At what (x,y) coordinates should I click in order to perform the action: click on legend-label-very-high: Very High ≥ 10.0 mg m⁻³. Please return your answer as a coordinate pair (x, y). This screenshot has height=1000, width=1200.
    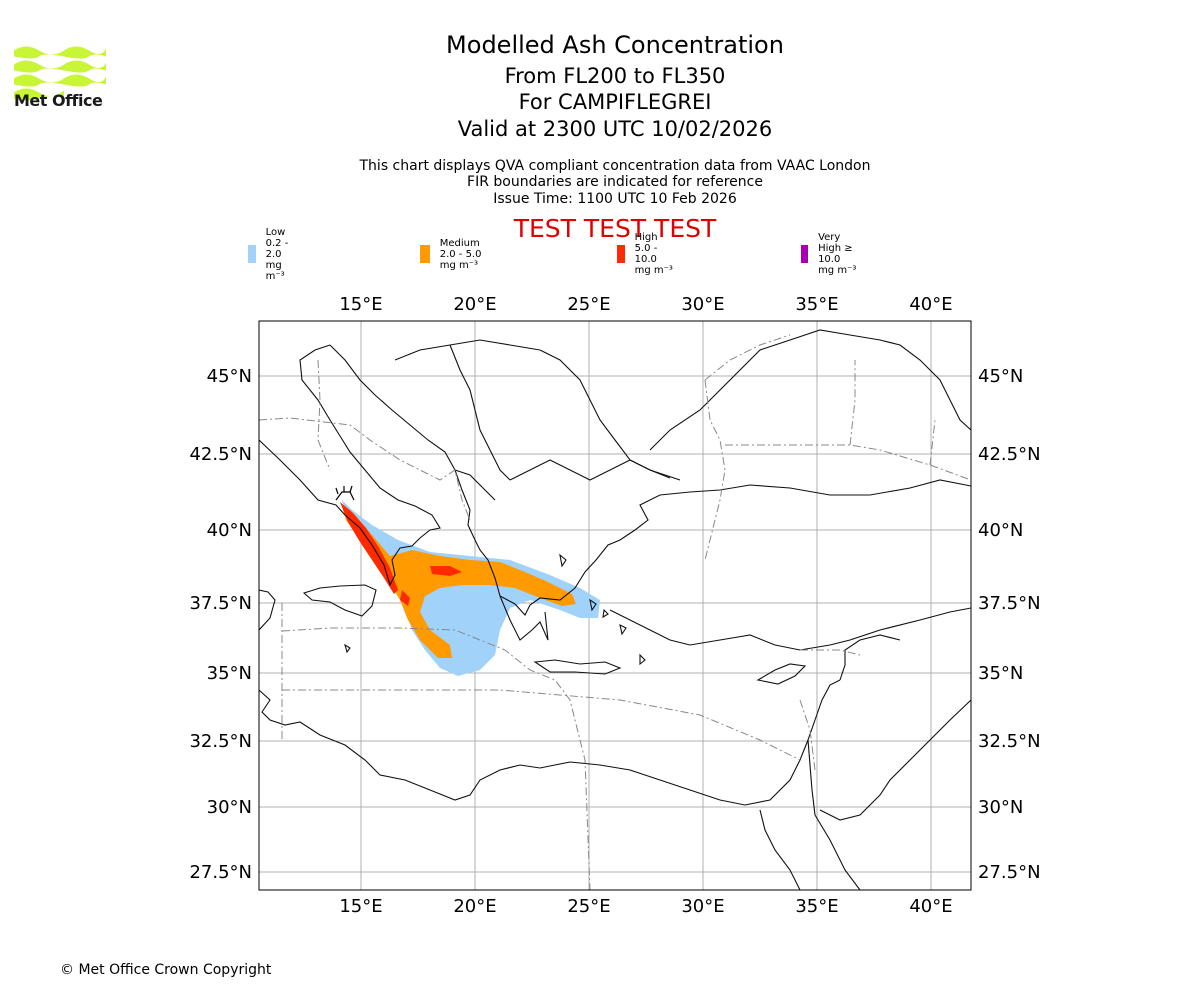
    Looking at the image, I should click on (837, 254).